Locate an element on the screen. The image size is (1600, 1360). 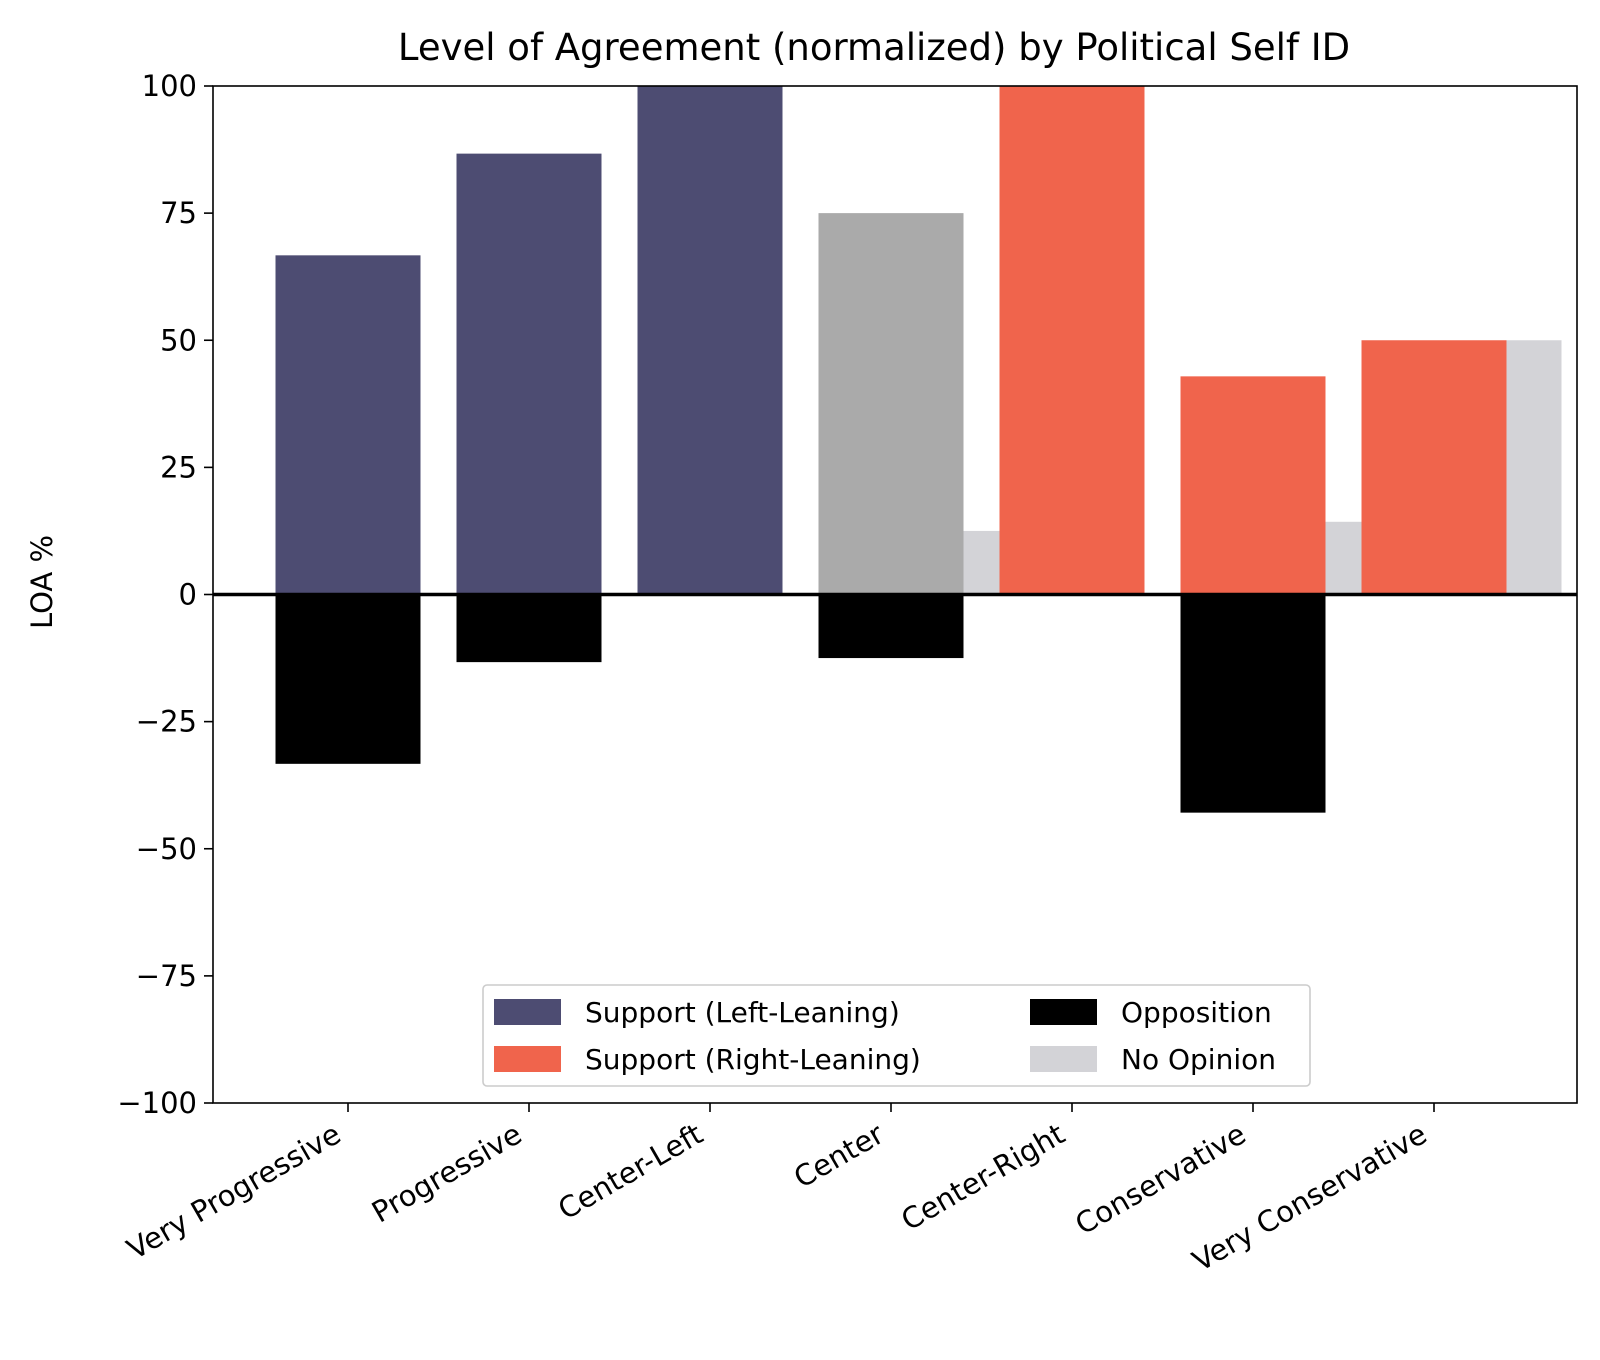
support-bar-progressive is located at coordinates (529, 374).